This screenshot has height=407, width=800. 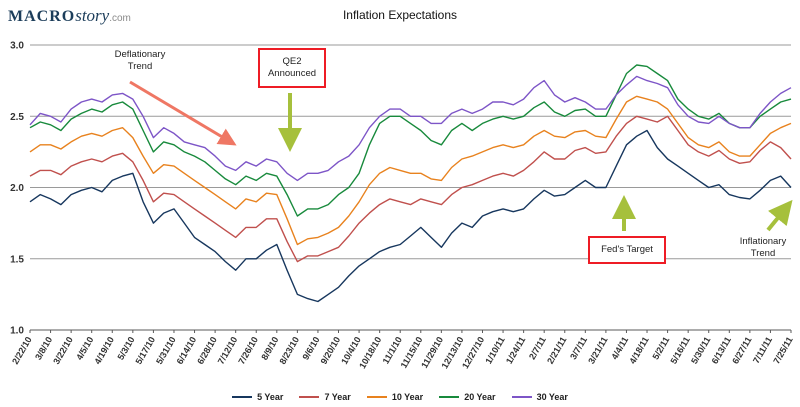 What do you see at coordinates (782, 350) in the screenshot?
I see `x-axis-label: 7/25/11` at bounding box center [782, 350].